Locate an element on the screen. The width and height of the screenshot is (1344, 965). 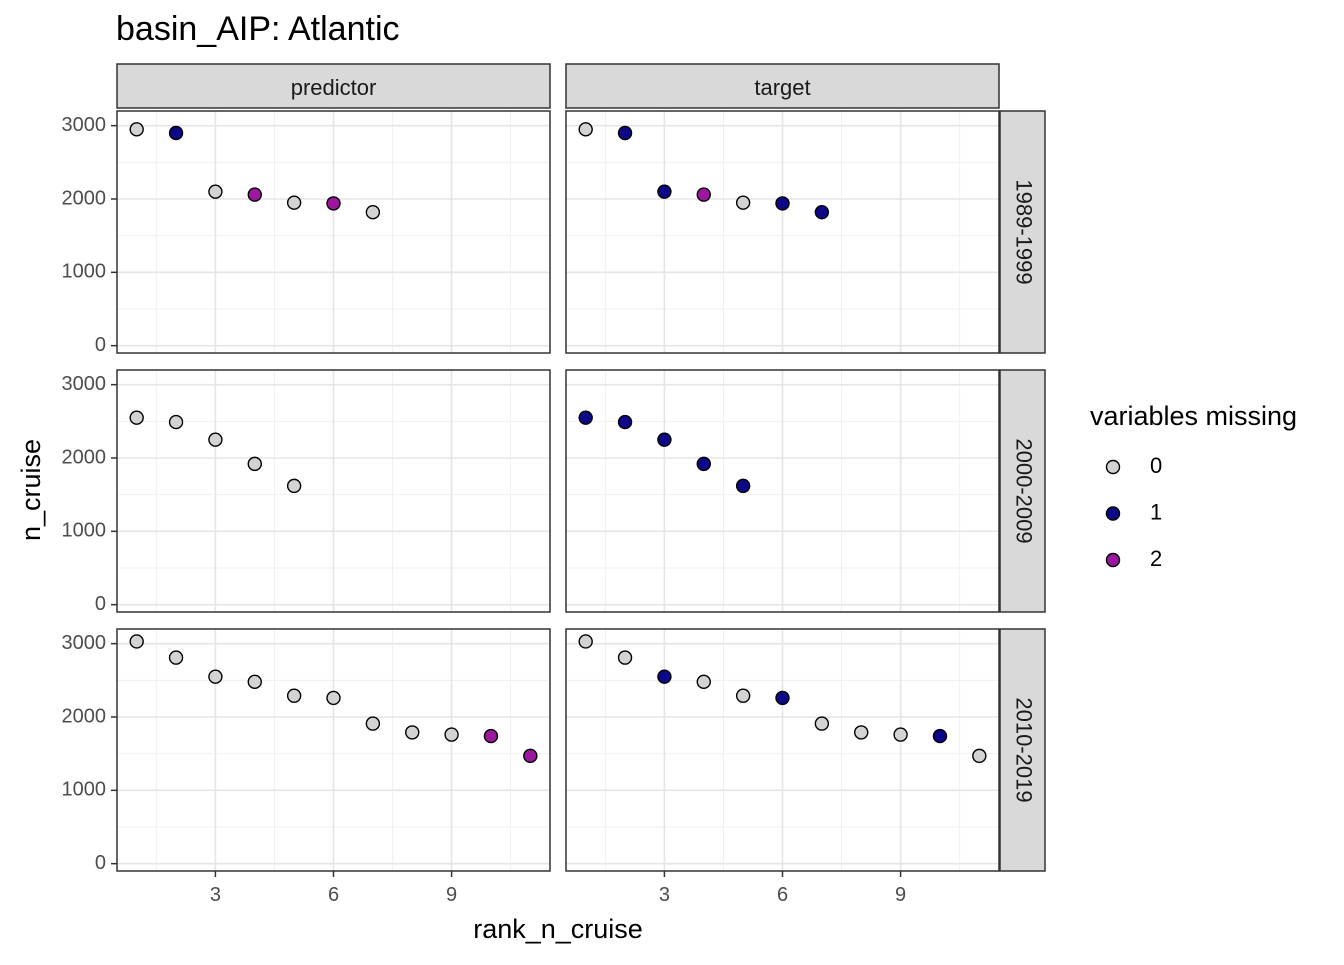
column-strip-label: predictor is located at coordinates (334, 87).